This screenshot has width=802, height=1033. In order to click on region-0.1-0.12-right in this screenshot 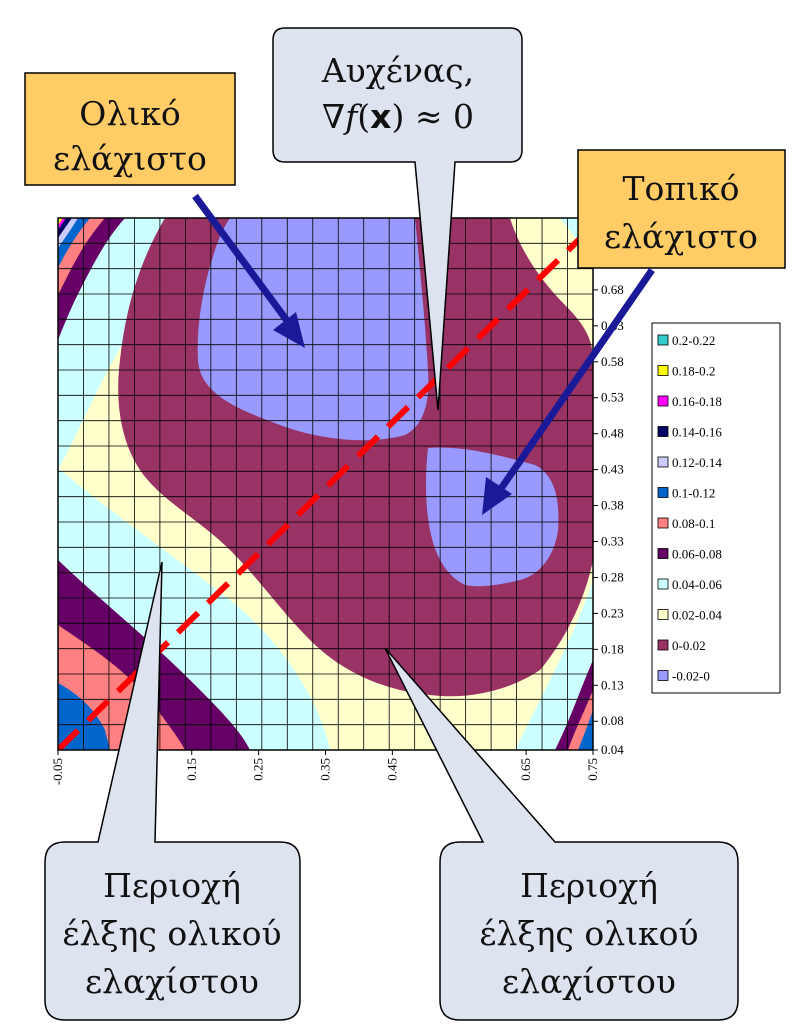, I will do `click(585, 730)`.